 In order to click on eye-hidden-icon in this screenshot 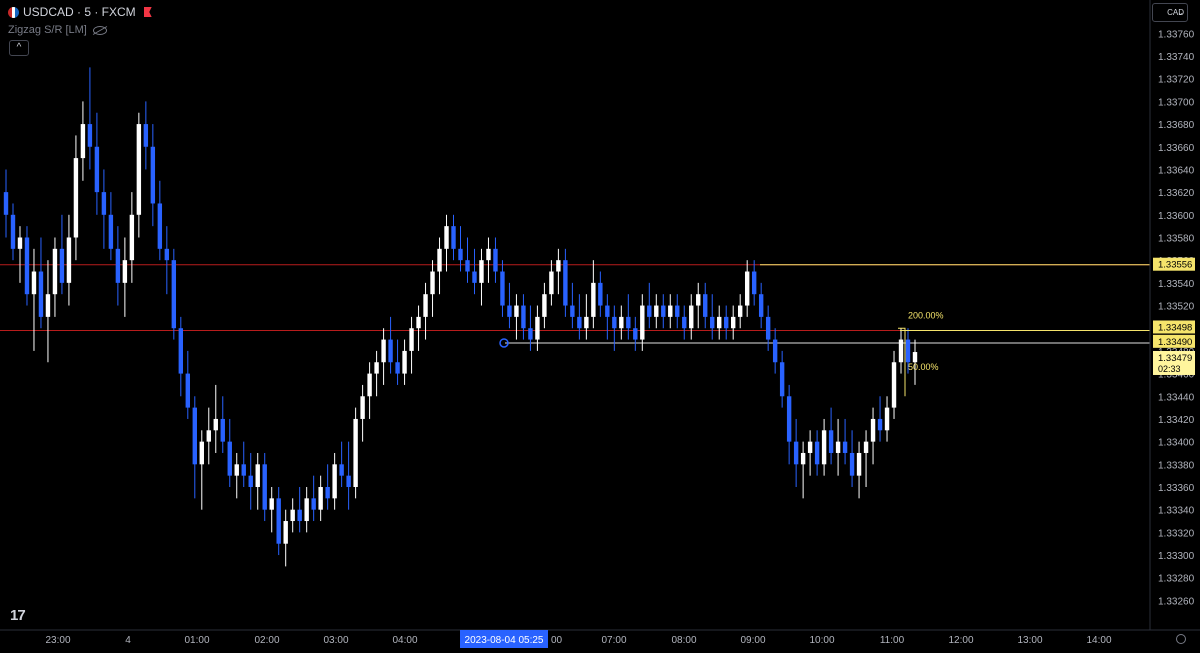, I will do `click(99, 30)`.